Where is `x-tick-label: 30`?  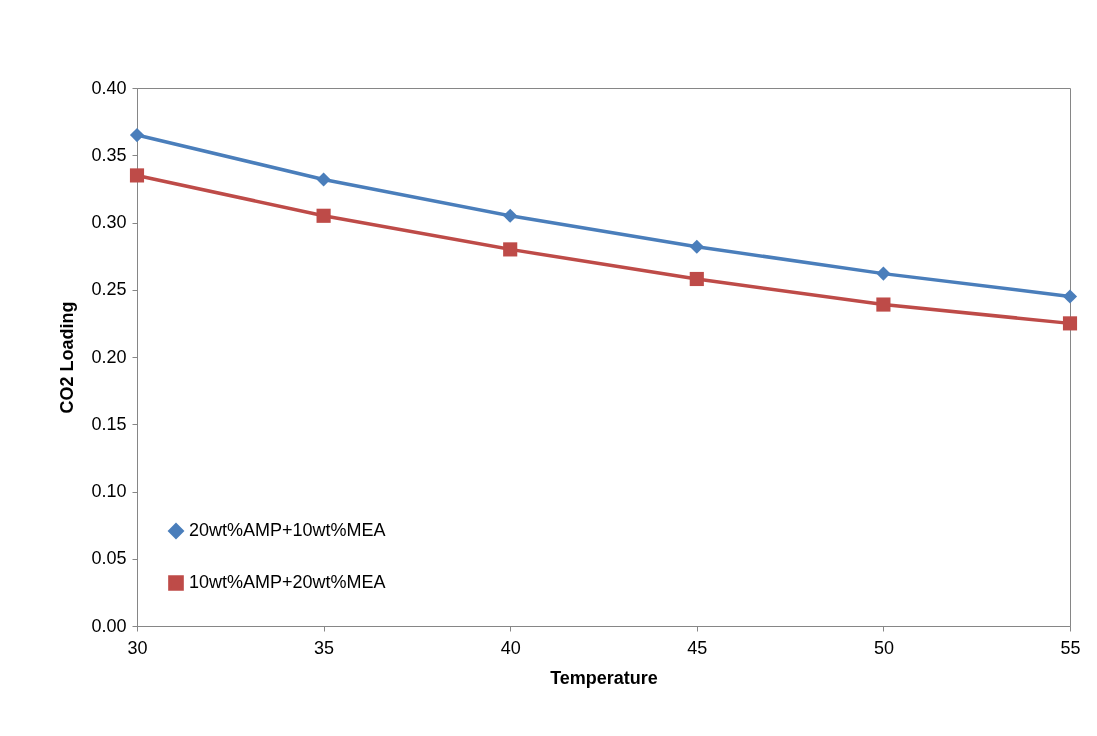
x-tick-label: 30 is located at coordinates (137, 647).